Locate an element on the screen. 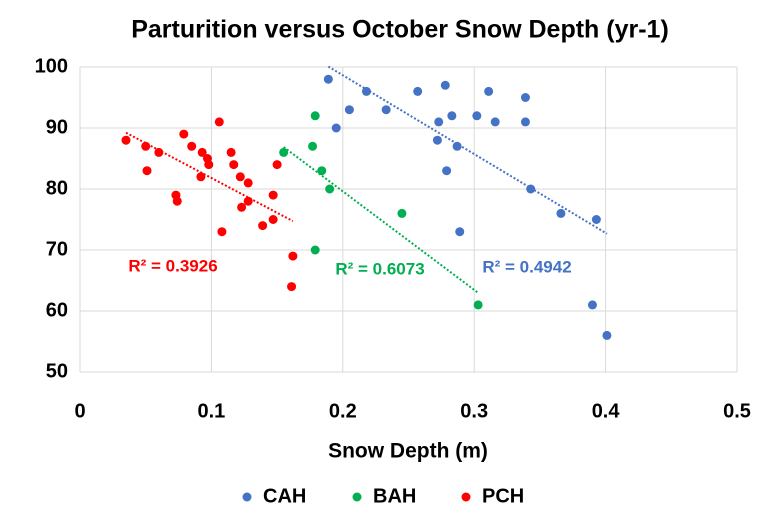  y-tick-label: 80 is located at coordinates (57, 188).